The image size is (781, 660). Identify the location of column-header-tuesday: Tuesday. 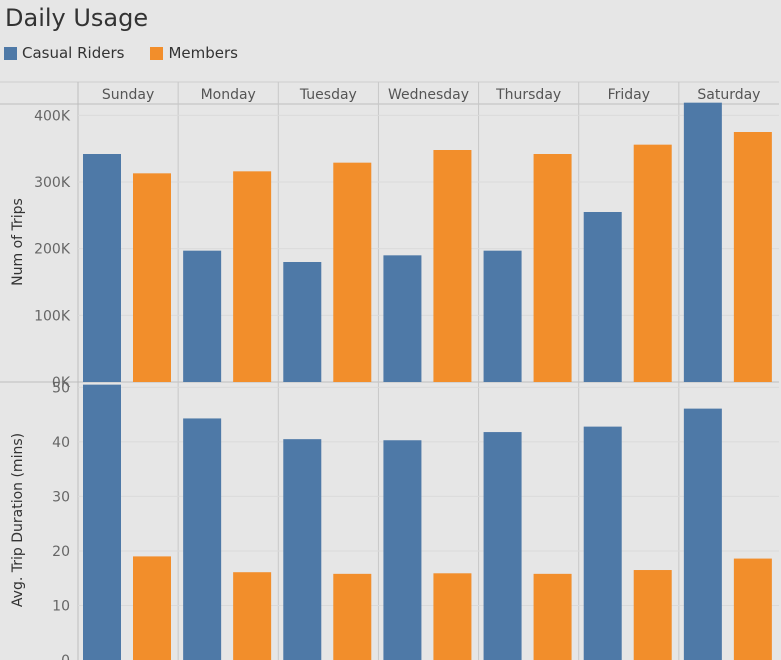
(328, 95).